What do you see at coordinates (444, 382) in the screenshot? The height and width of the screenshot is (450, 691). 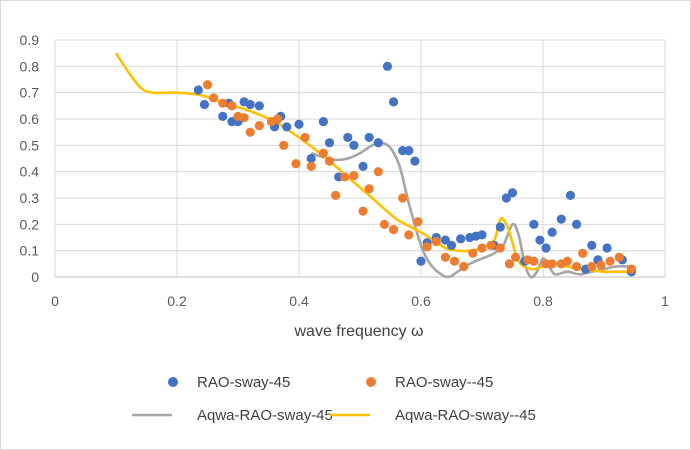 I see `legend-label: RAO-sway--45` at bounding box center [444, 382].